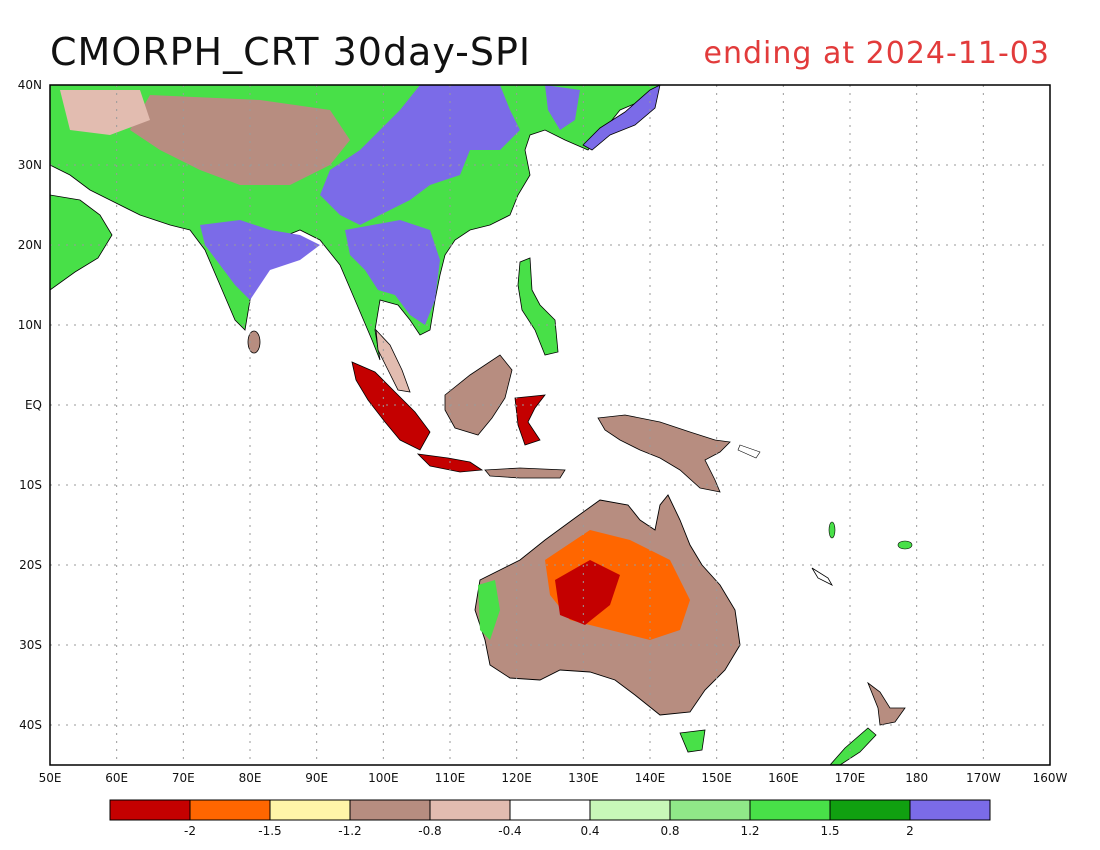  Describe the element at coordinates (30, 725) in the screenshot. I see `lat-label: 40S` at that location.